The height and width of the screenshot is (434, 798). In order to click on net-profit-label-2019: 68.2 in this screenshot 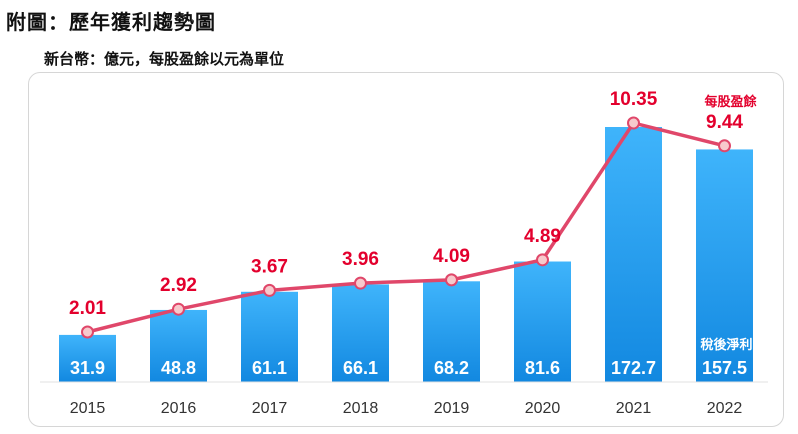, I will do `click(451, 368)`.